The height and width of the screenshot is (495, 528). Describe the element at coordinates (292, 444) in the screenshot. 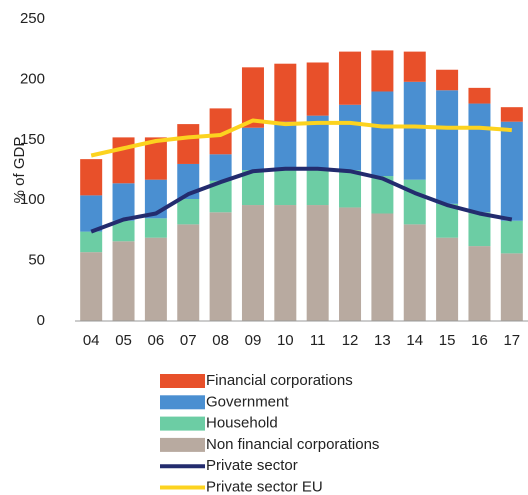

I see `legend-label: Non financial corporations` at that location.